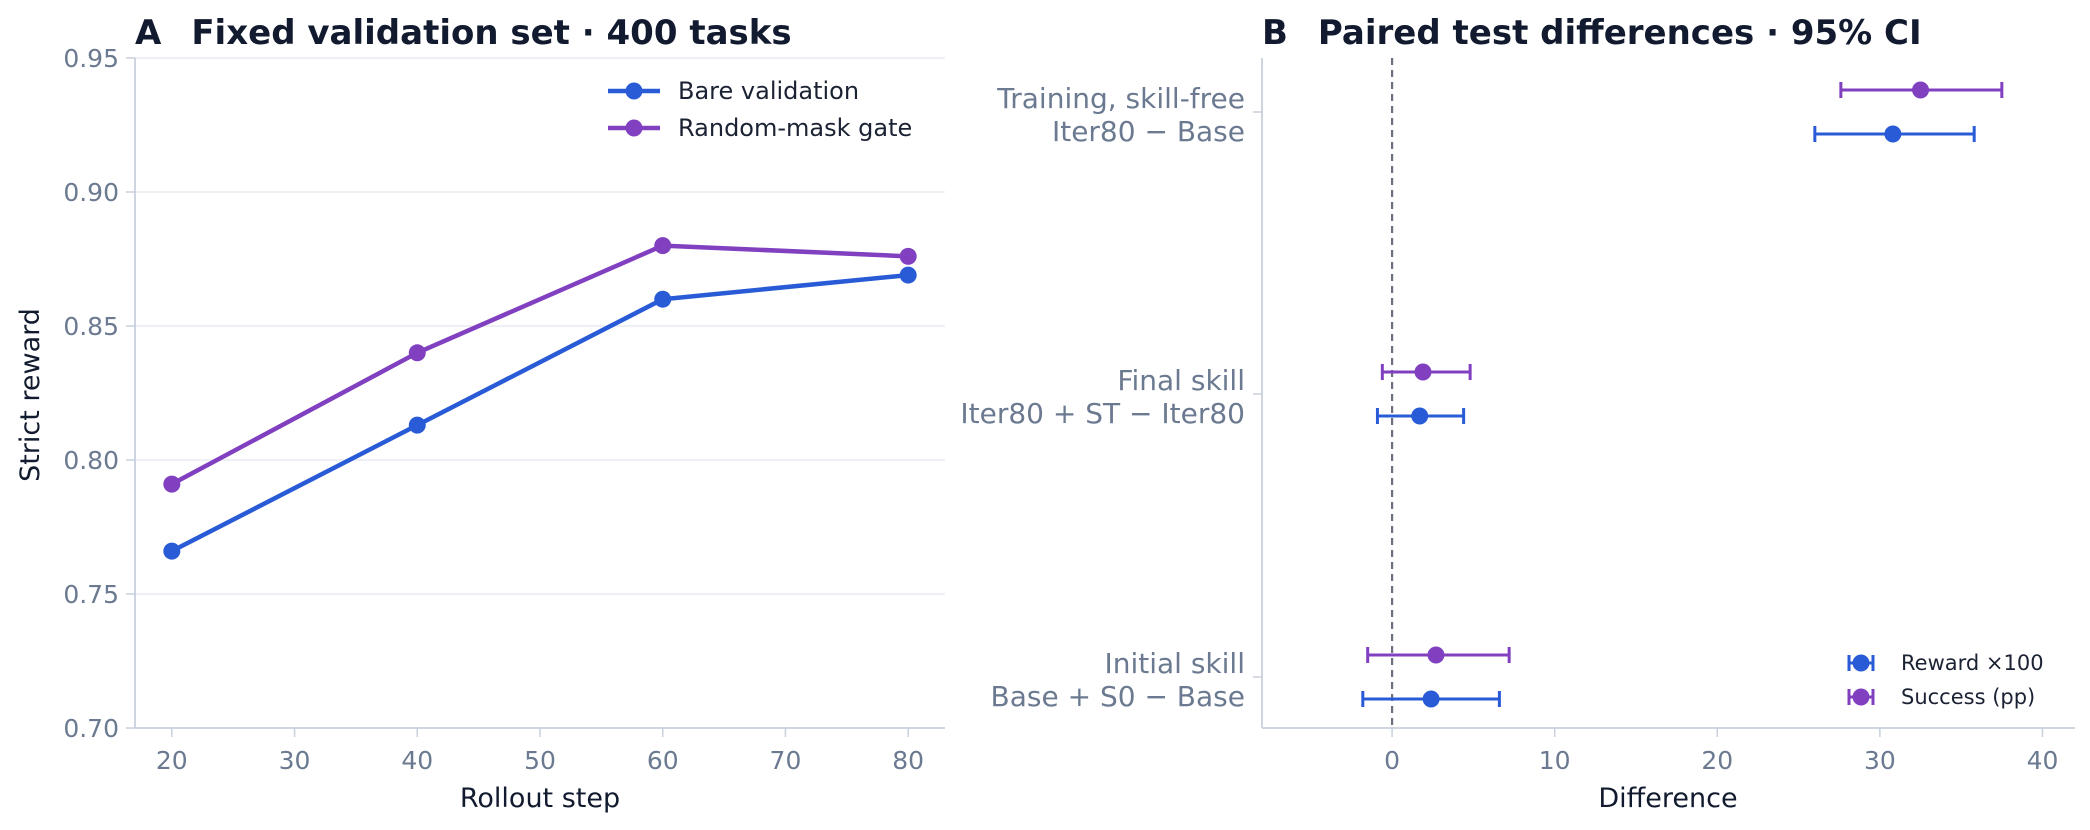 This screenshot has height=830, width=2090. I want to click on x-tick-label: 70, so click(786, 760).